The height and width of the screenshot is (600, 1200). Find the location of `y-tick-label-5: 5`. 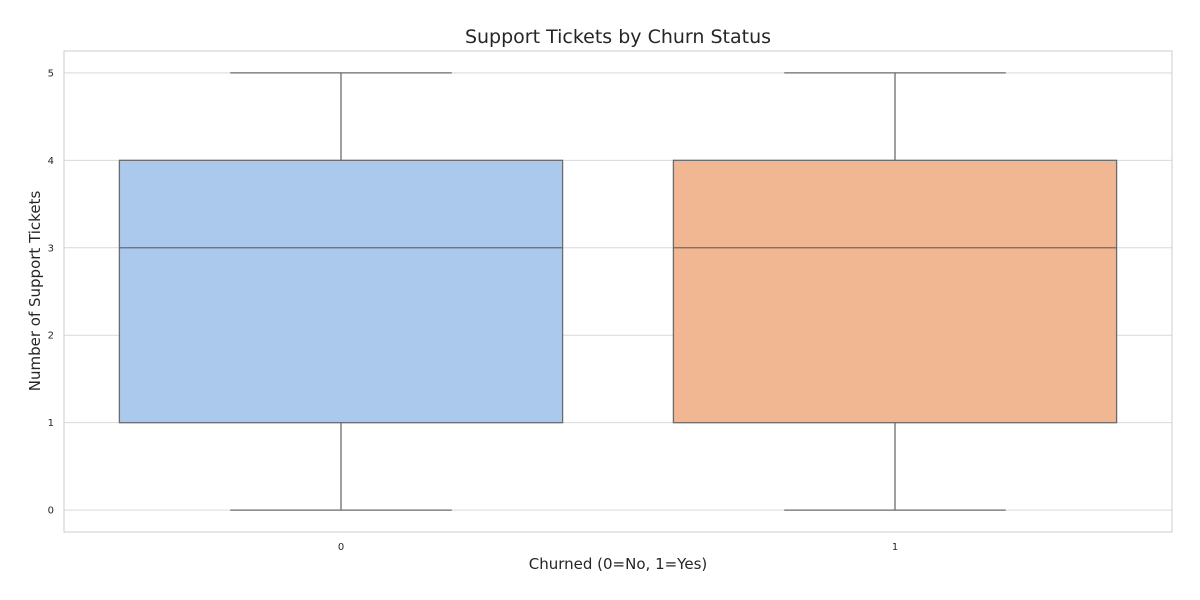

y-tick-label-5: 5 is located at coordinates (51, 73).